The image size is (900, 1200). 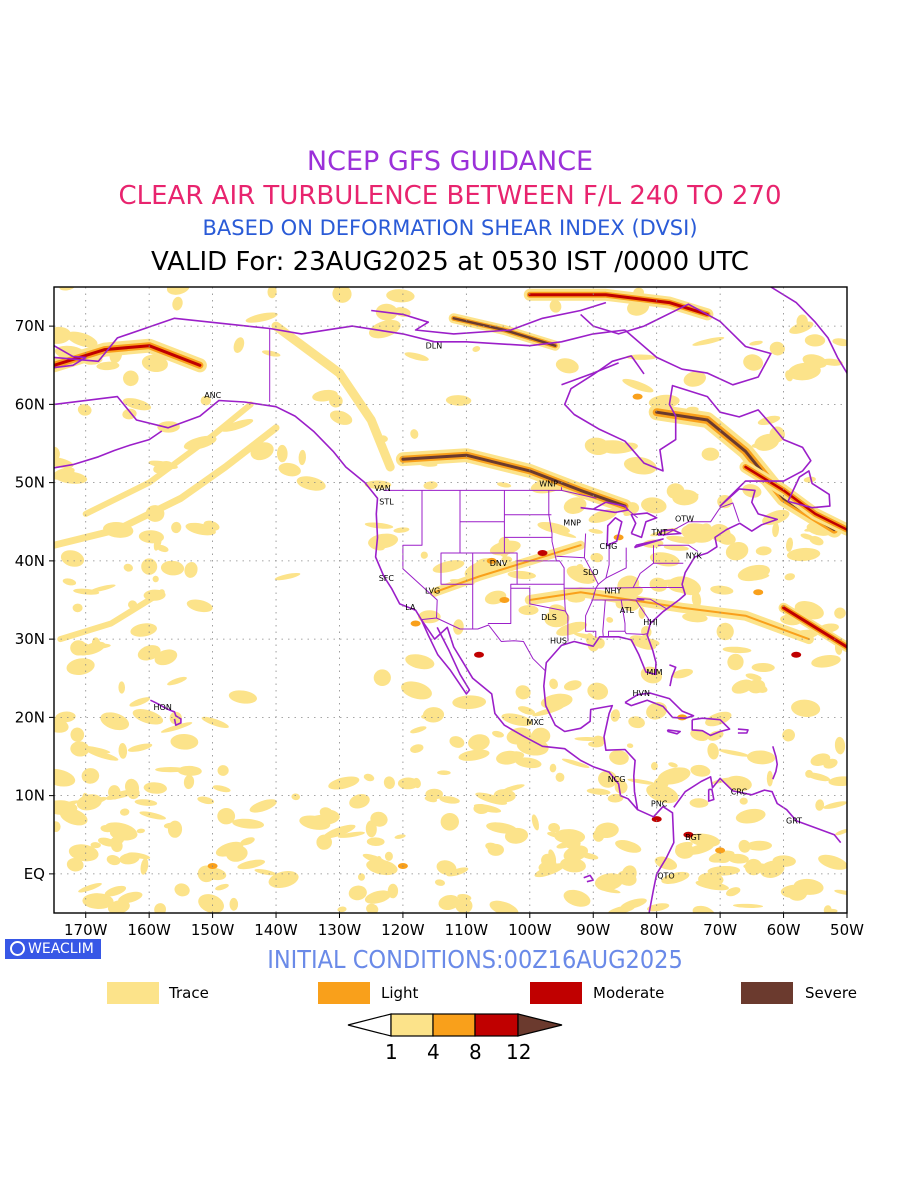 What do you see at coordinates (163, 707) in the screenshot?
I see `city-label-hon: HON` at bounding box center [163, 707].